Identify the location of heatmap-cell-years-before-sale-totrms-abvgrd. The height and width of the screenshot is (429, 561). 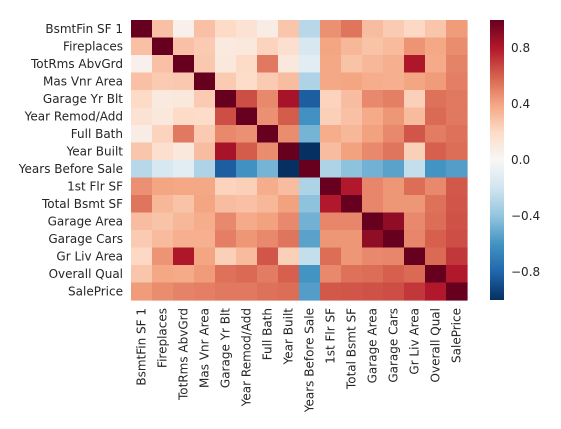
(184, 169).